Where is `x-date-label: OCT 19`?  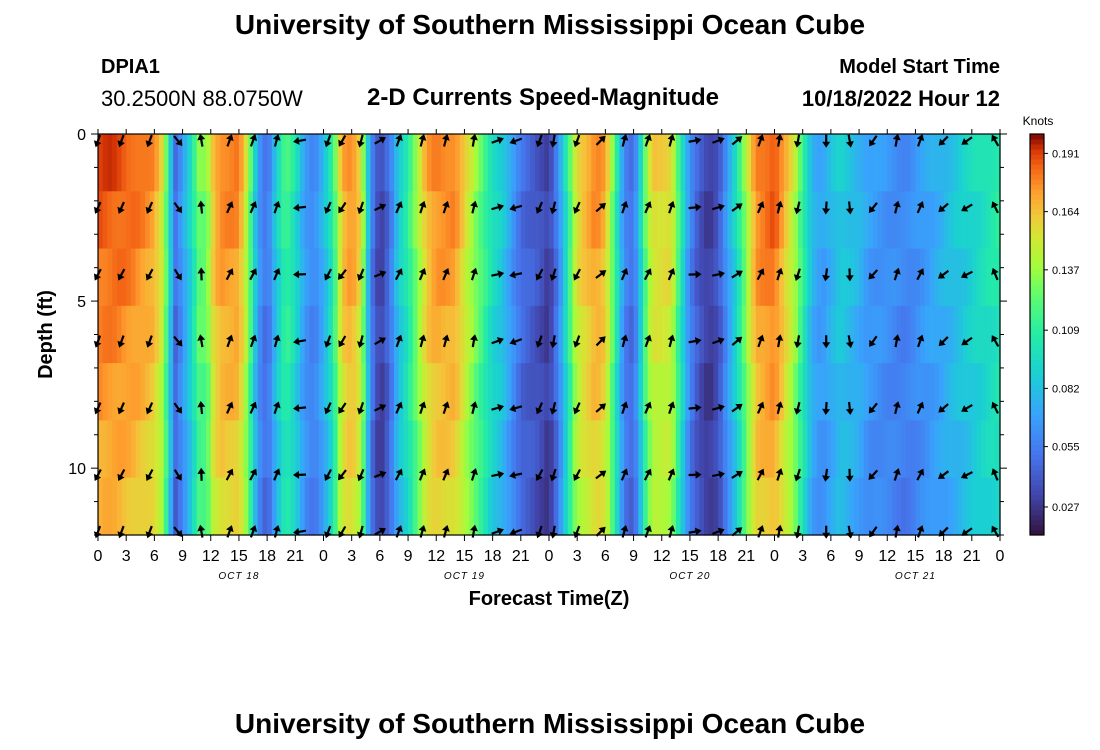
x-date-label: OCT 19 is located at coordinates (464, 576).